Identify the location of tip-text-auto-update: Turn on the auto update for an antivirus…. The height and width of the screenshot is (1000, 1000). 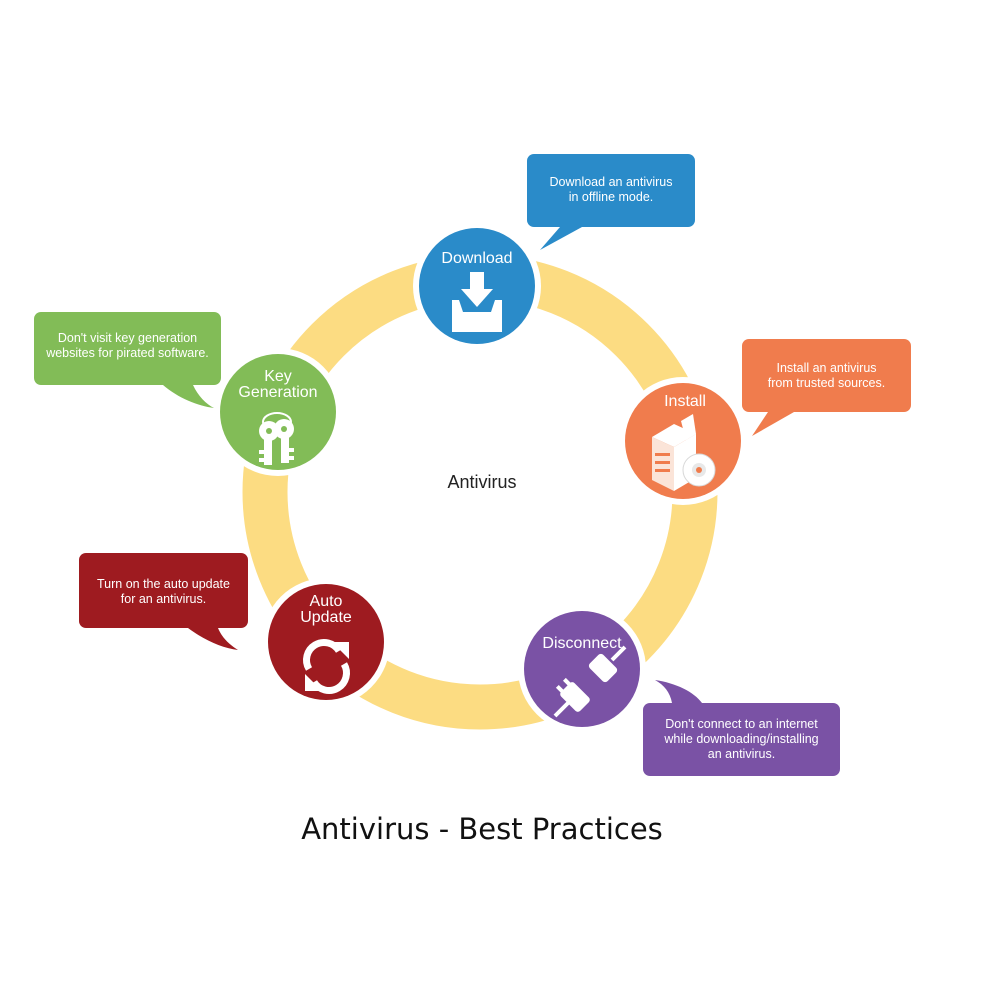
(163, 591).